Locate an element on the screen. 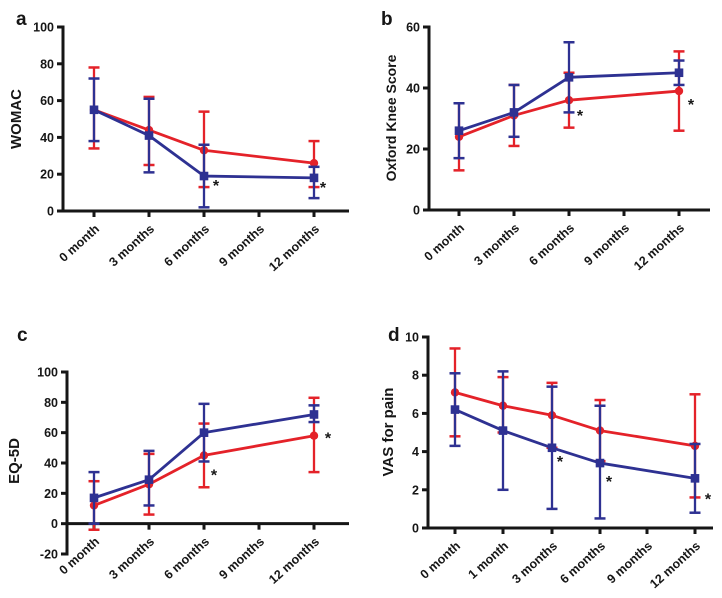 This screenshot has height=598, width=722. y-axis-title: WOMAC is located at coordinates (16, 119).